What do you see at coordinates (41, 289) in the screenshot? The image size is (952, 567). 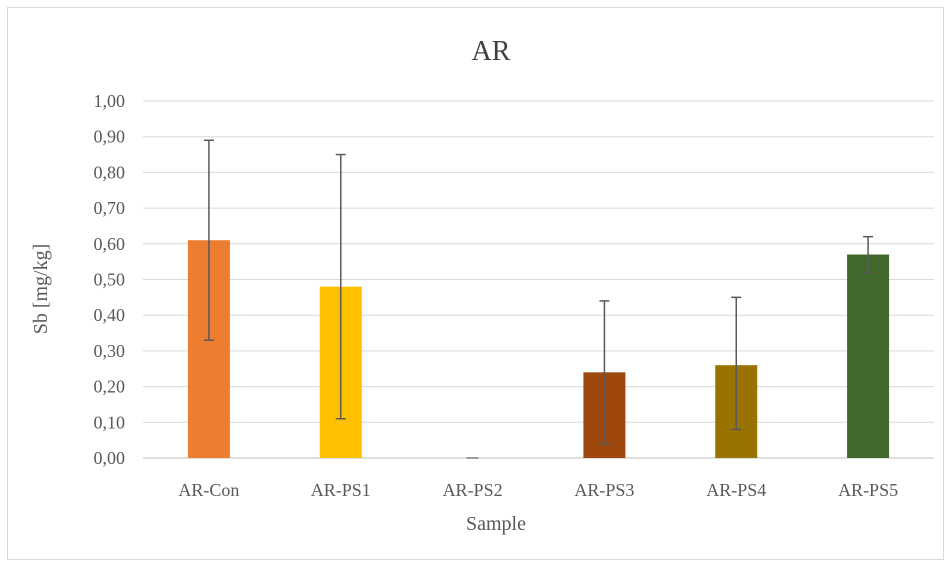 I see `y-axis-label: Sb [mg/kg]` at bounding box center [41, 289].